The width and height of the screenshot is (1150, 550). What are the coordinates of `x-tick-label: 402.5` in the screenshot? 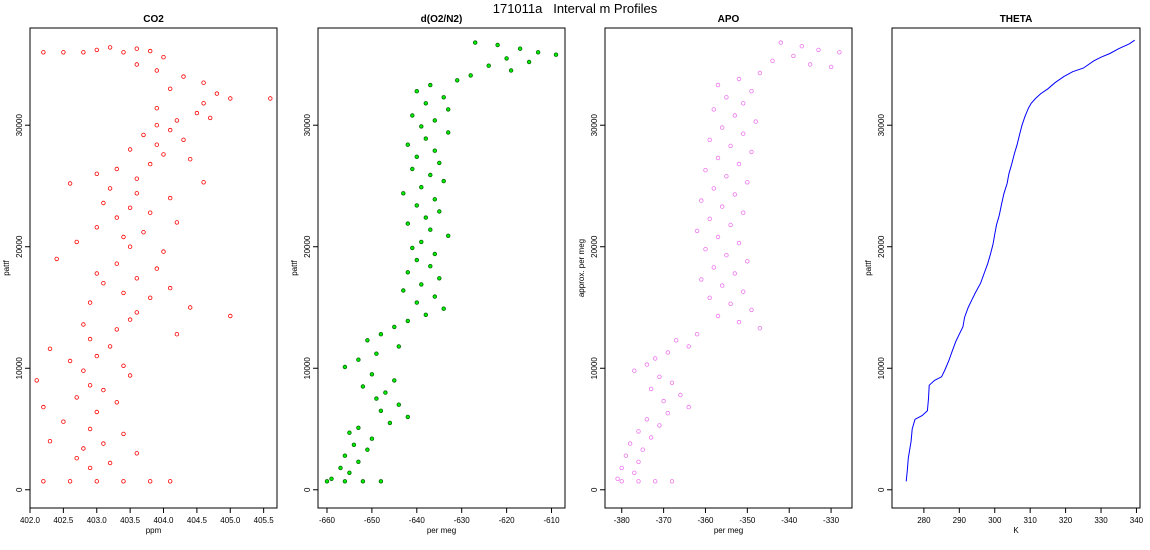 It's located at (63, 520).